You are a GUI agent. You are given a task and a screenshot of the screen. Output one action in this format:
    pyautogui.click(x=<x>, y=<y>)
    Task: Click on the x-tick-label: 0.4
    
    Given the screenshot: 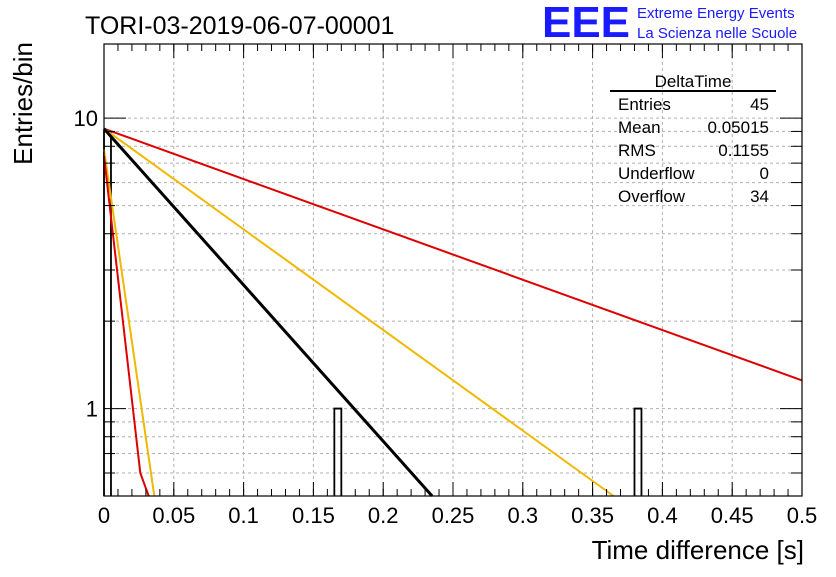 What is the action you would take?
    pyautogui.click(x=662, y=515)
    